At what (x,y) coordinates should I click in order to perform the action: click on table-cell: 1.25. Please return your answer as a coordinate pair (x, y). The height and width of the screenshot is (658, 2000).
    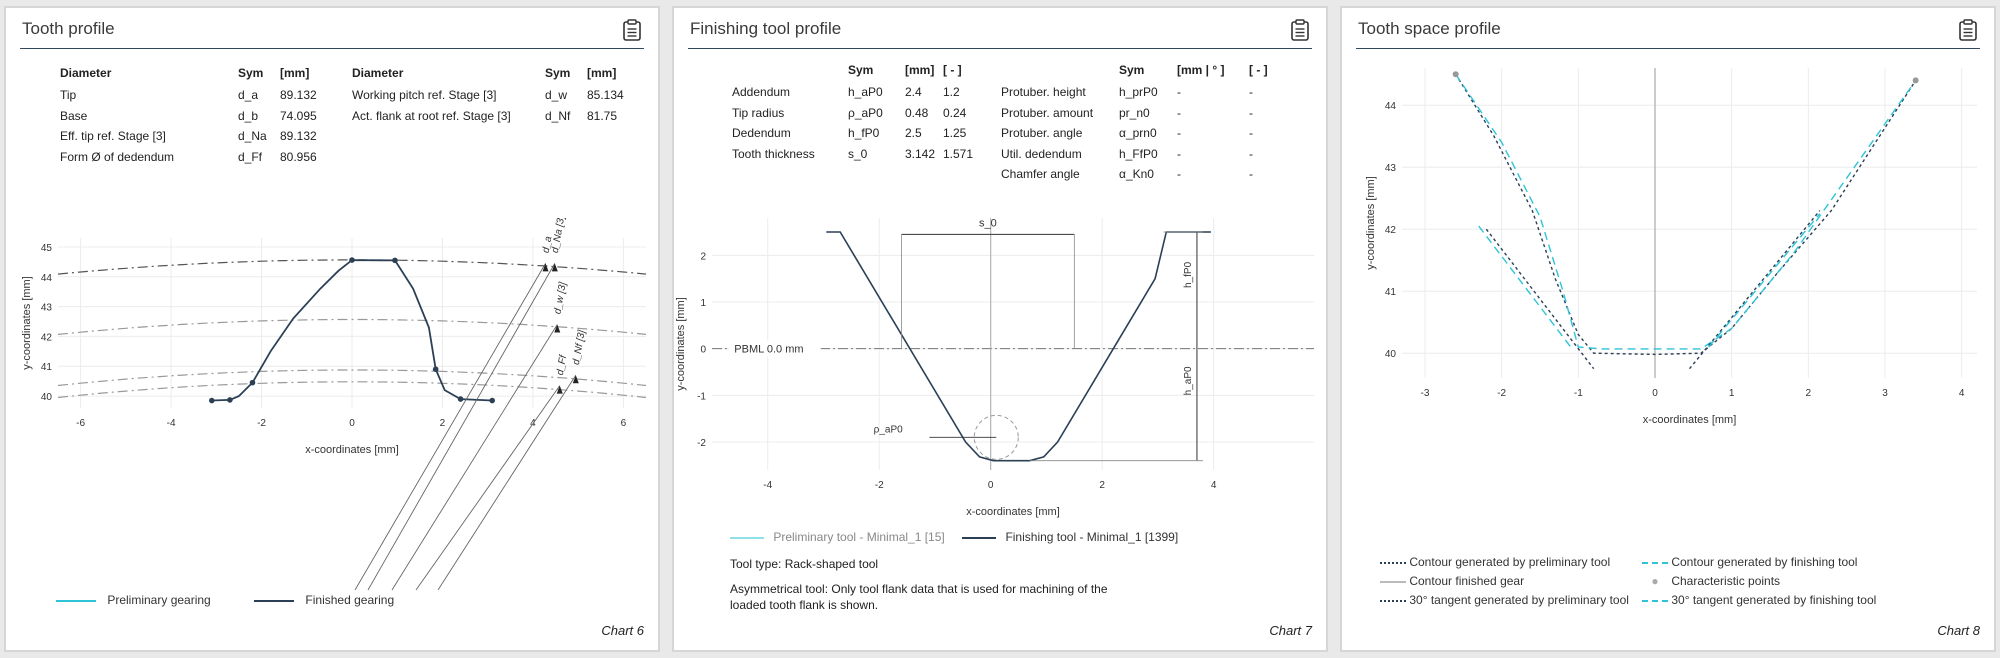
    Looking at the image, I should click on (955, 133).